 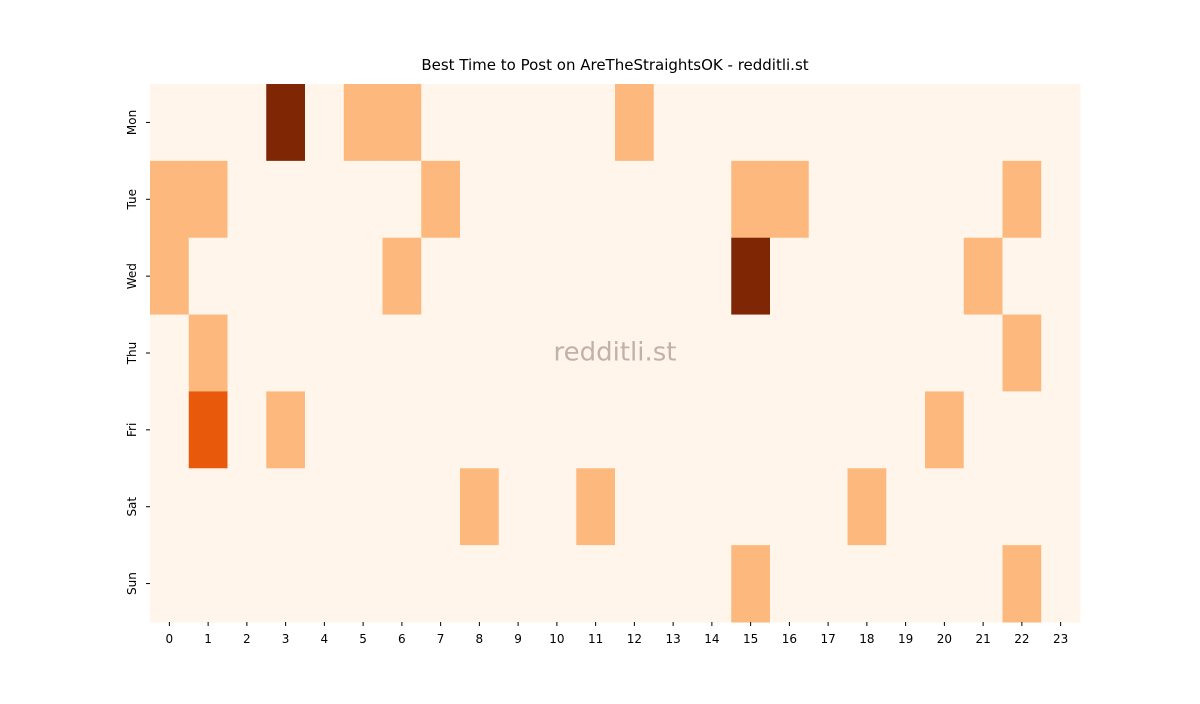 I want to click on x-tick-label: 23, so click(x=1060, y=639).